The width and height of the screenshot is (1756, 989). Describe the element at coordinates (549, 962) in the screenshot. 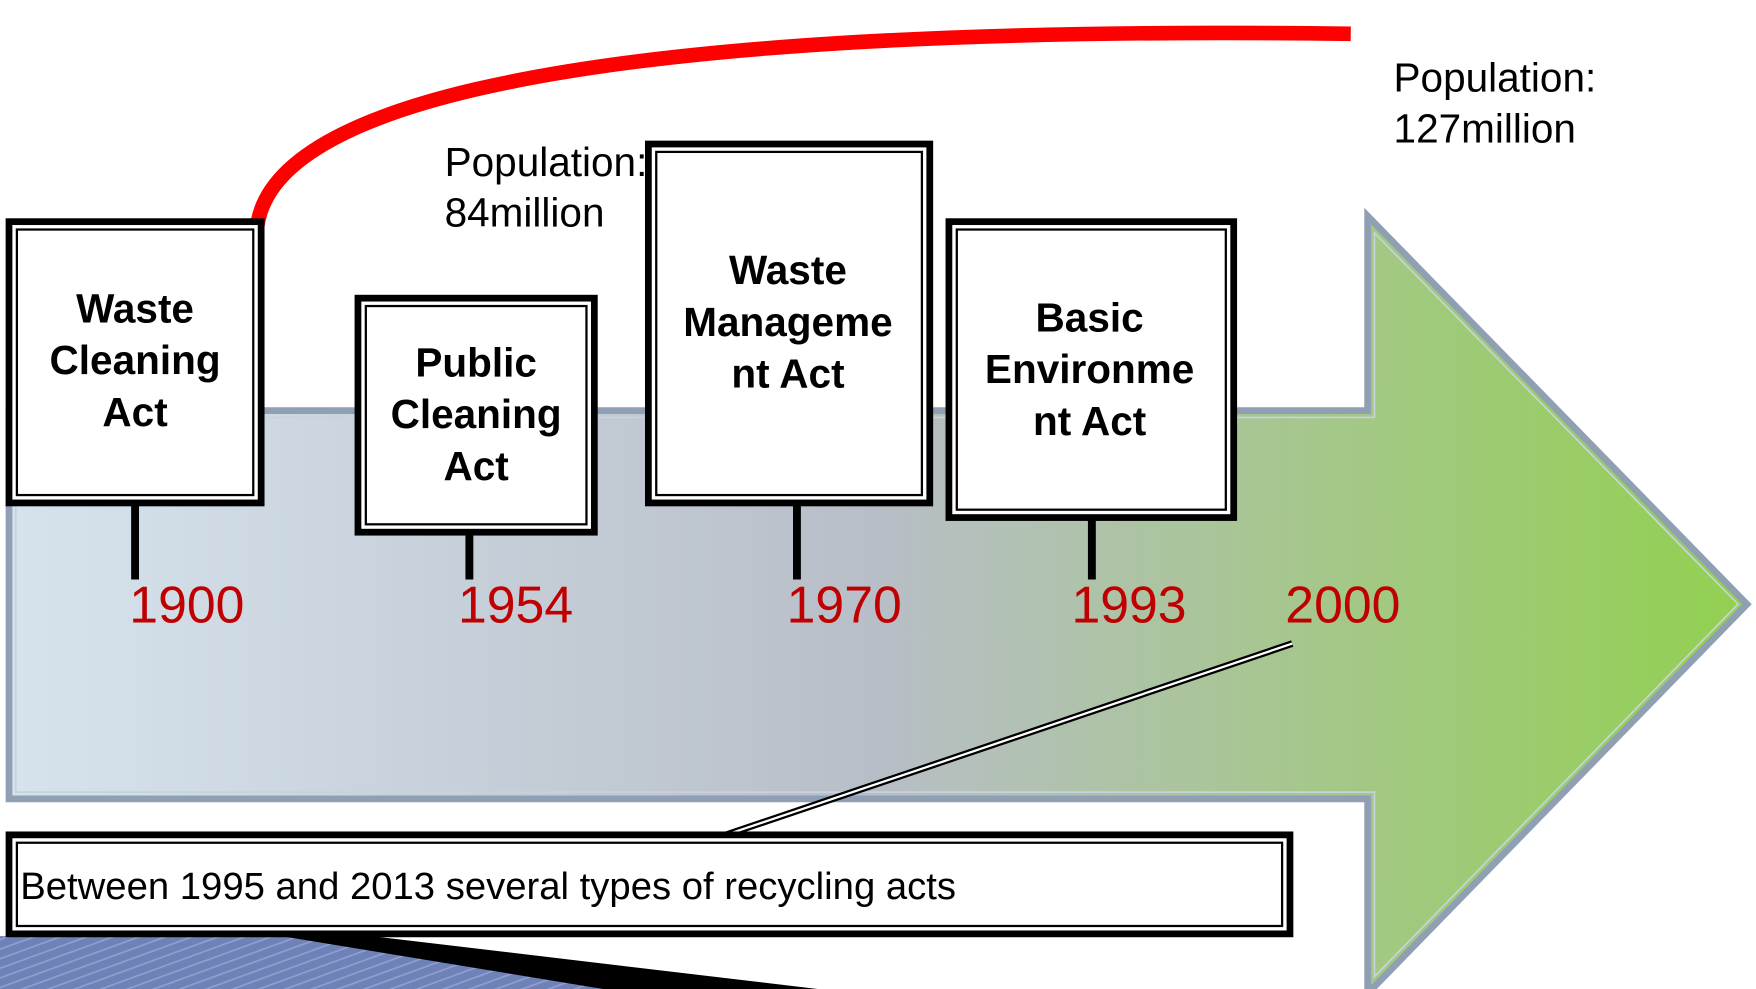

I see `corner-band` at that location.